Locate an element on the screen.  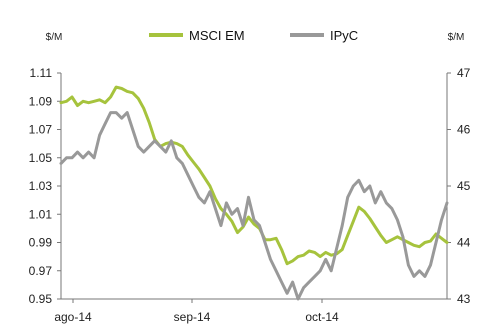
legend-label: MSCI EM is located at coordinates (217, 35).